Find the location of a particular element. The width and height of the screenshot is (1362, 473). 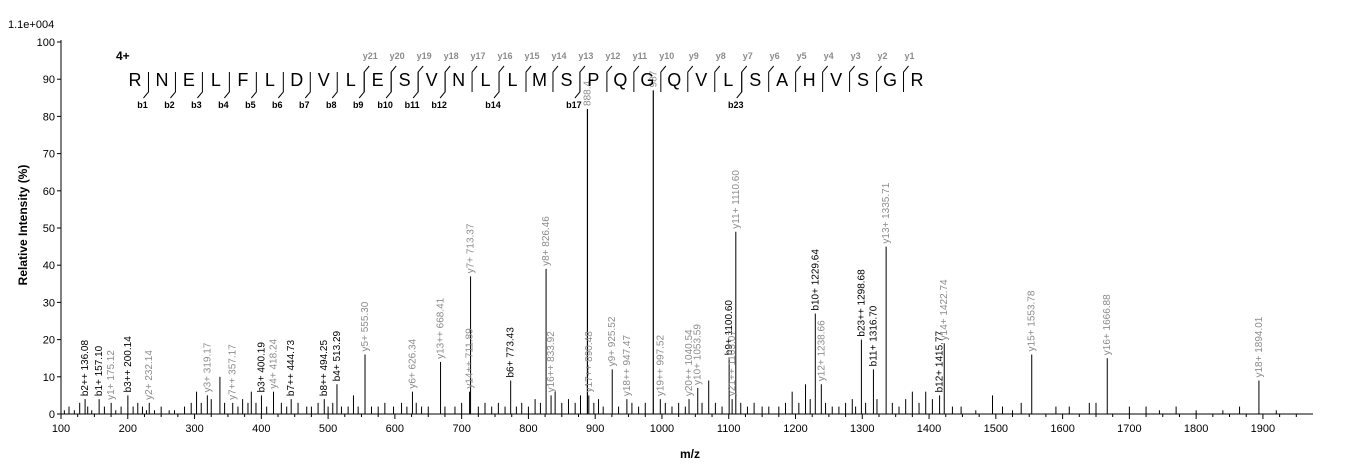

peak-label: y14+ 1422.74 is located at coordinates (944, 309).